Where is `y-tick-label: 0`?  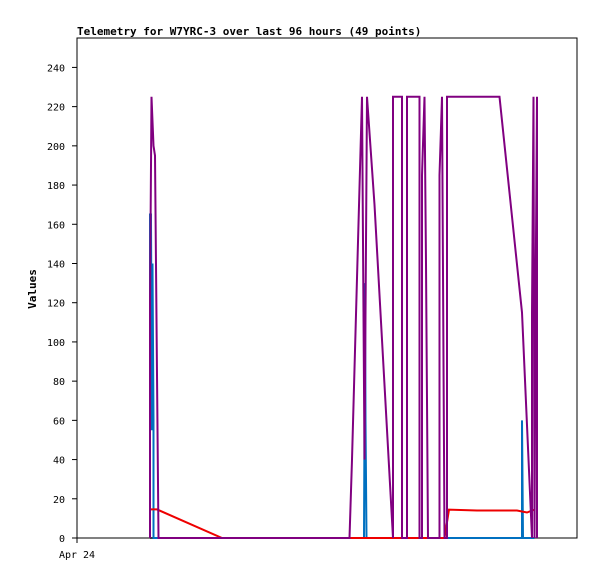 y-tick-label: 0 is located at coordinates (62, 539).